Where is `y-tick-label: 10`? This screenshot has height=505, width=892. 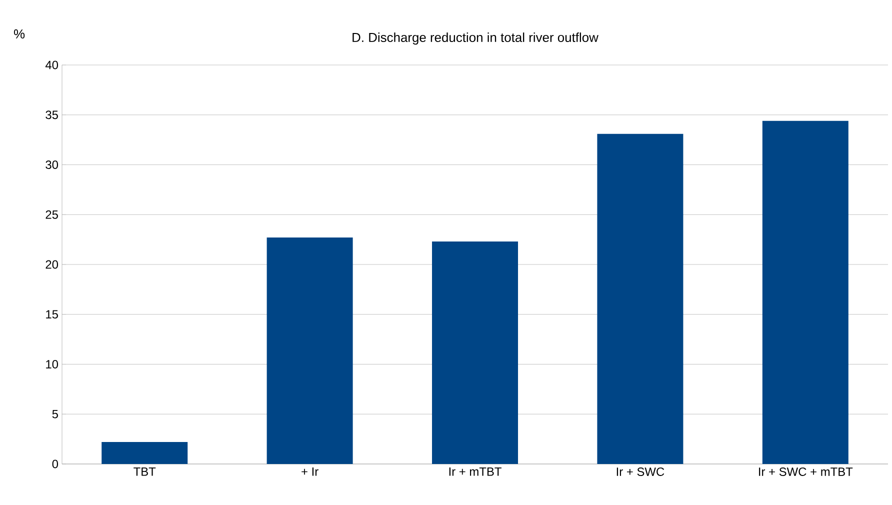
y-tick-label: 10 is located at coordinates (52, 364).